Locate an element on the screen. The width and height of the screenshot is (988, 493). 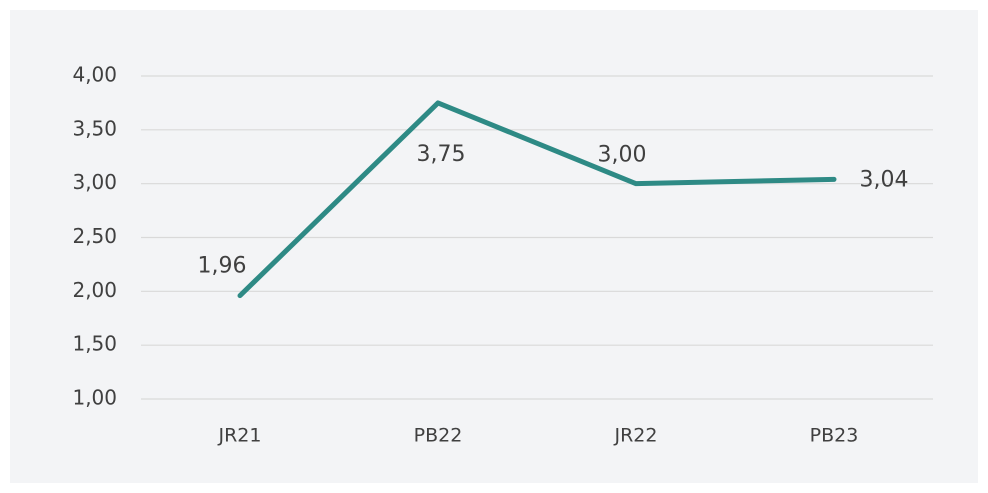
y-tick-label: 2,00 is located at coordinates (94, 290).